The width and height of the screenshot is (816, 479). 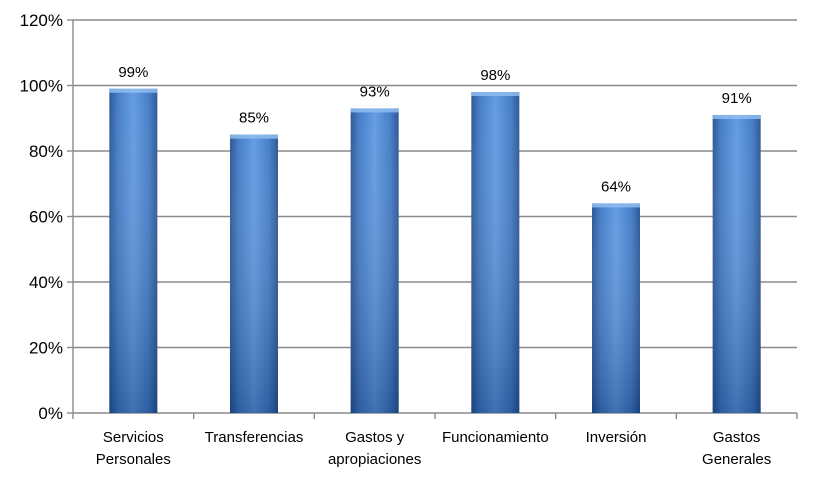 What do you see at coordinates (133, 448) in the screenshot?
I see `x-tick-label: Servicios Personales` at bounding box center [133, 448].